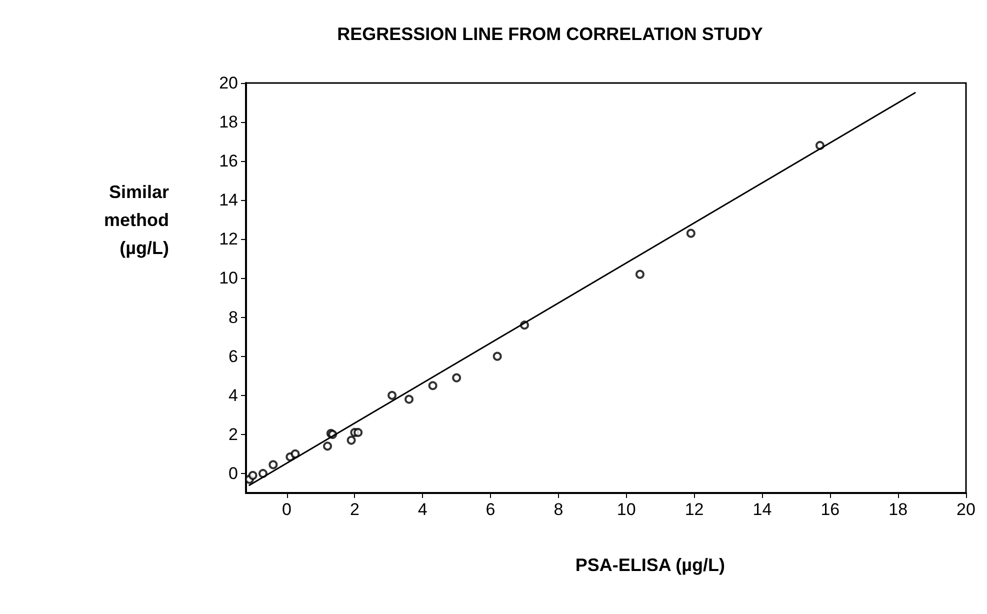  Describe the element at coordinates (228, 239) in the screenshot. I see `y-tick-label: 12` at that location.